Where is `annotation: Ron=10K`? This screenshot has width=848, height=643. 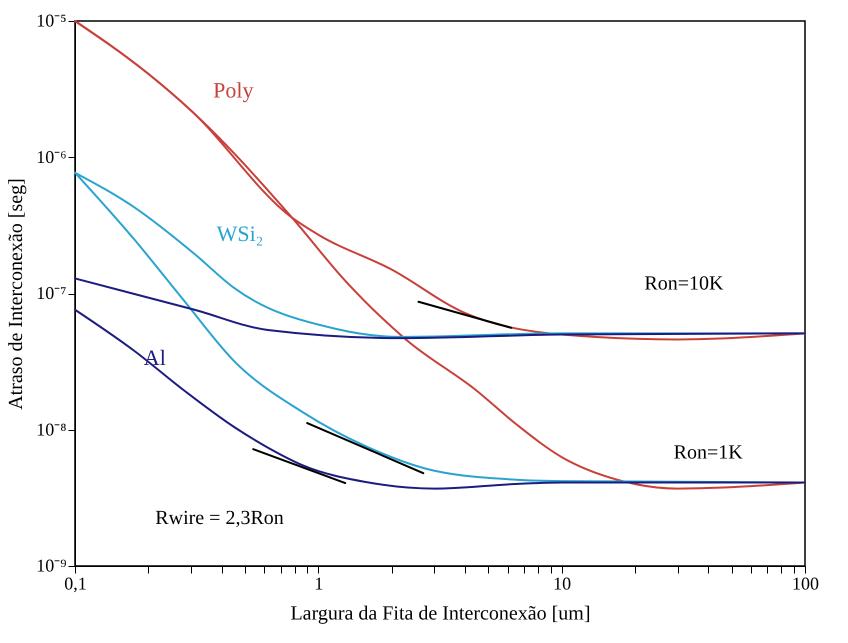
annotation: Ron=10K is located at coordinates (684, 283).